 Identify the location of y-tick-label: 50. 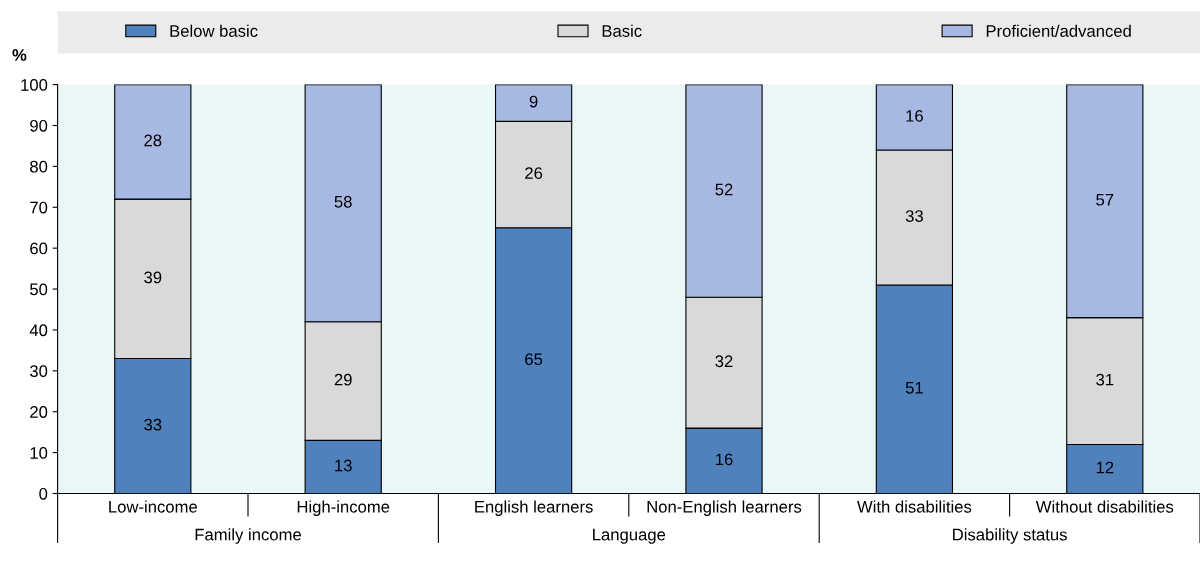
(39, 289).